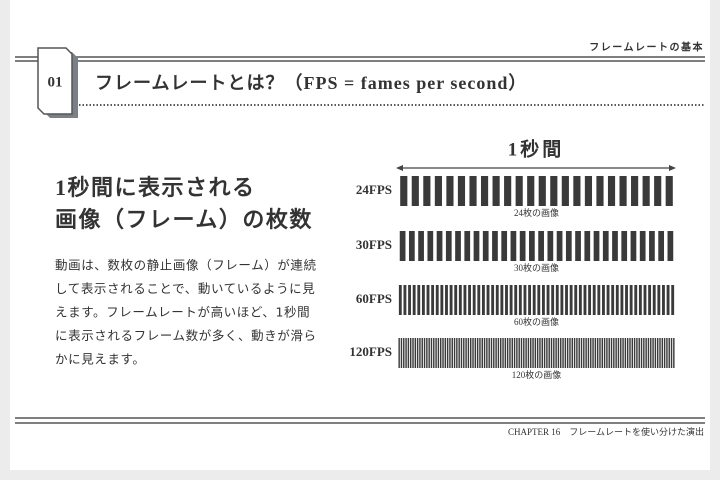 This screenshot has height=480, width=720. I want to click on heading-line: 画像（フレーム）の枚数, so click(184, 219).